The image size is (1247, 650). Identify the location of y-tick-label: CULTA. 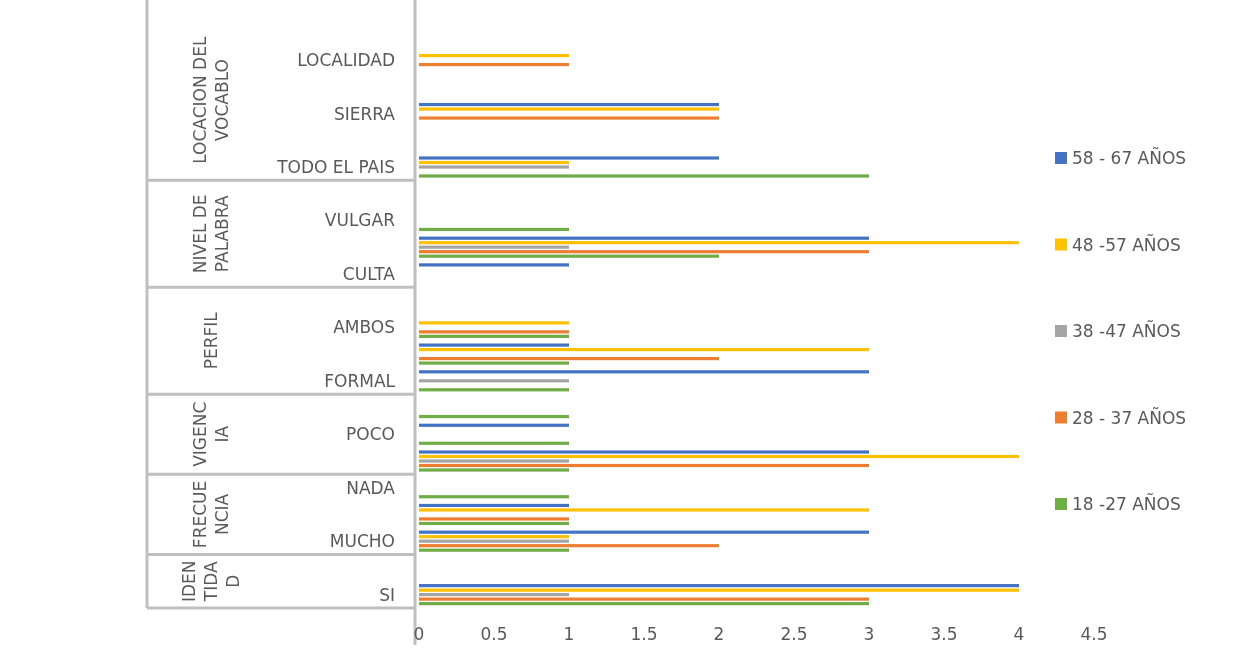
(369, 273).